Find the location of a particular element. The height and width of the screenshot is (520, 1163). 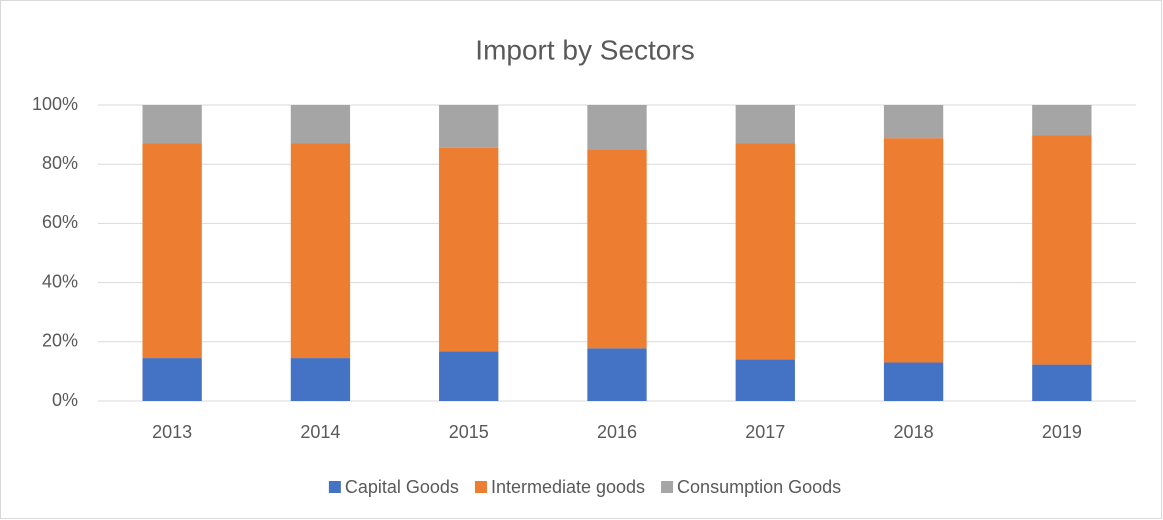

y-tick-label: 60% is located at coordinates (60, 222).